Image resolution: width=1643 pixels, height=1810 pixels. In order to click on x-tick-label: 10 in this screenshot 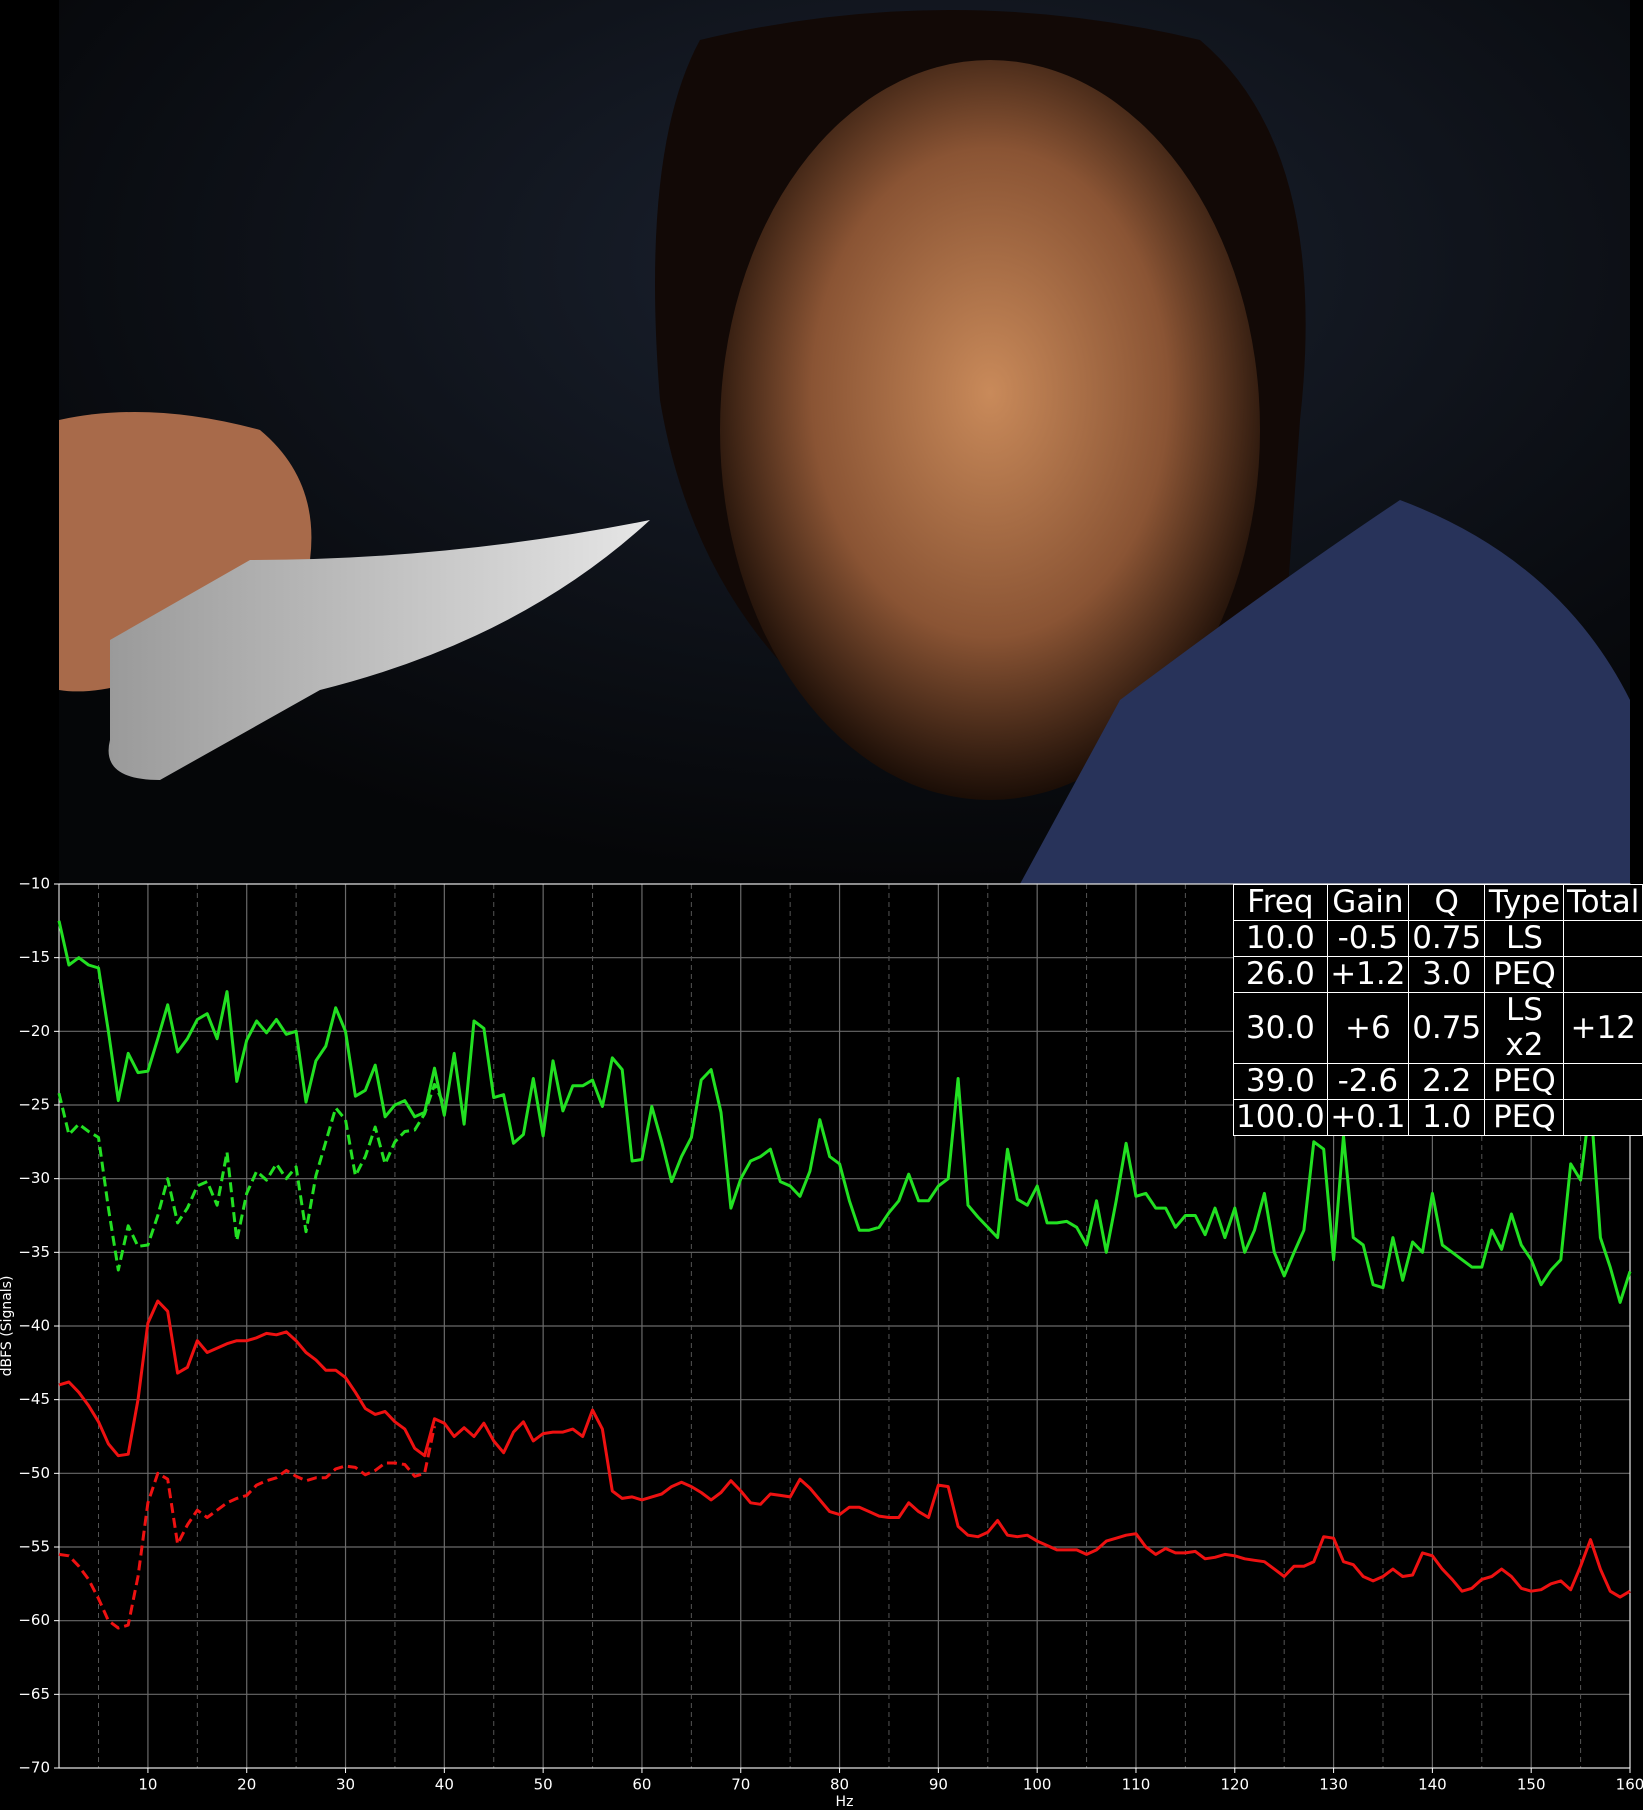, I will do `click(147, 1785)`.